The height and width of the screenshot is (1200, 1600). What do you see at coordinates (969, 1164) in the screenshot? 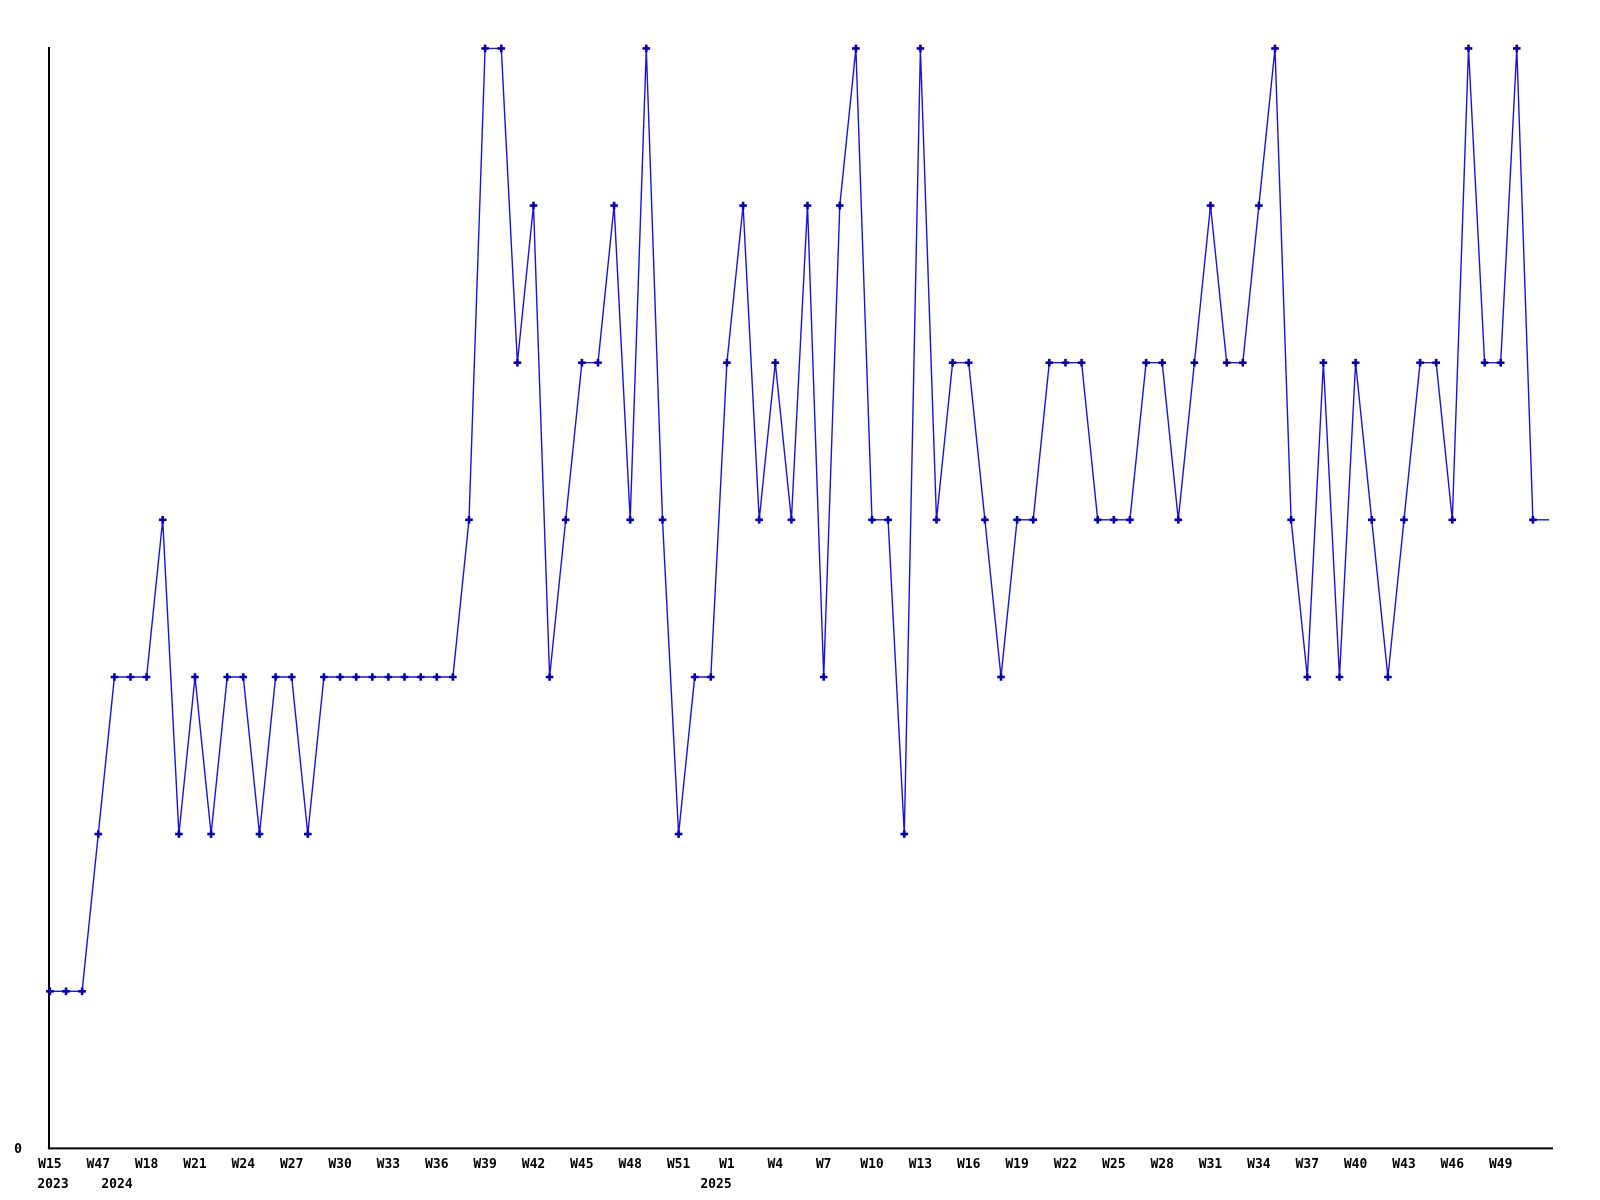
I see `x-axis-tick-label: W16` at bounding box center [969, 1164].